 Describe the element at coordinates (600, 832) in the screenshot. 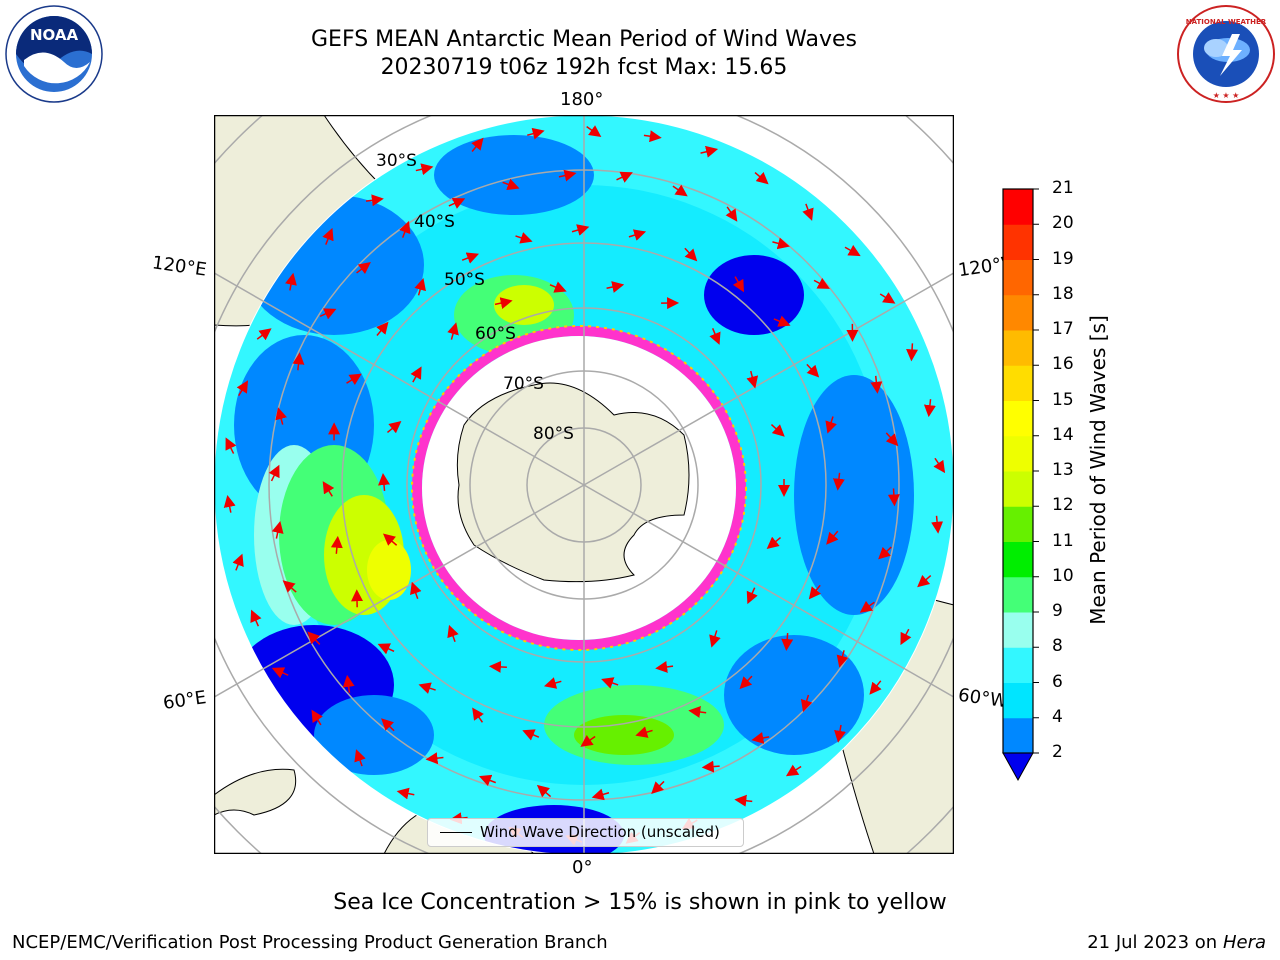

I see `legend-label: Wind Wave Direction (unscaled)` at that location.